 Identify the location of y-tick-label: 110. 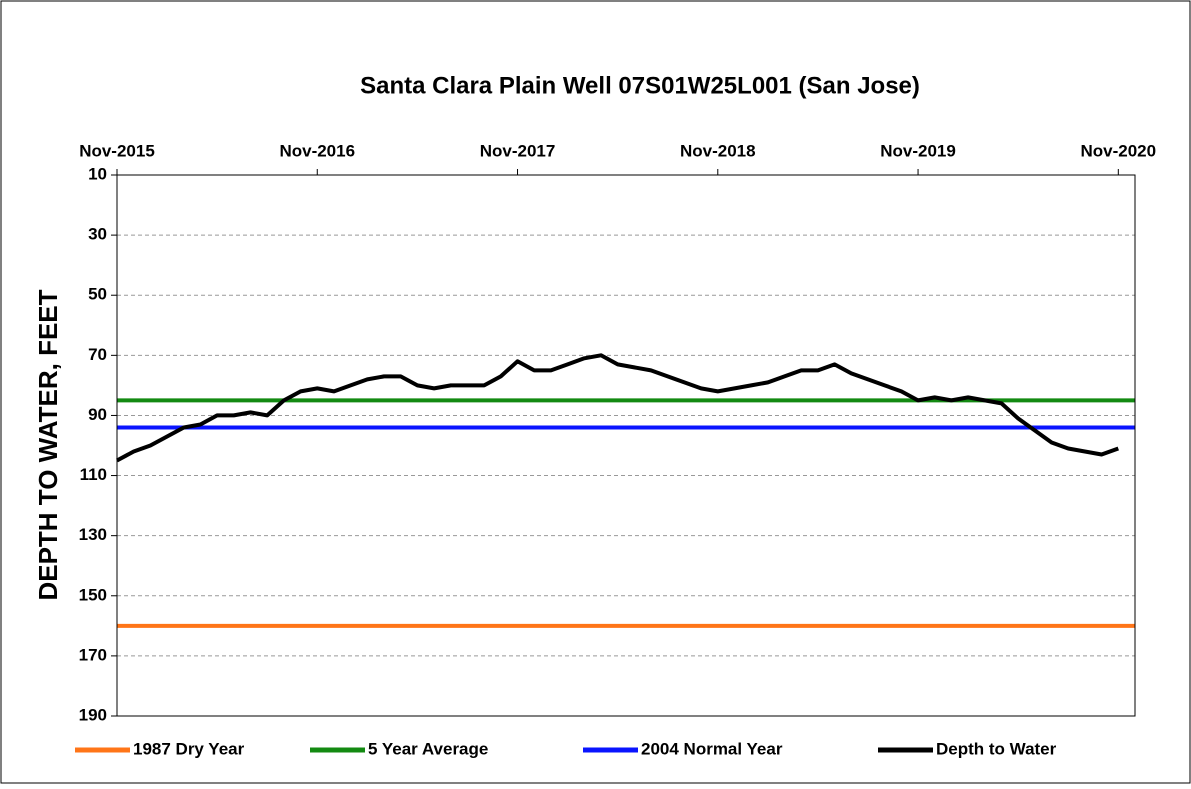
(93, 474).